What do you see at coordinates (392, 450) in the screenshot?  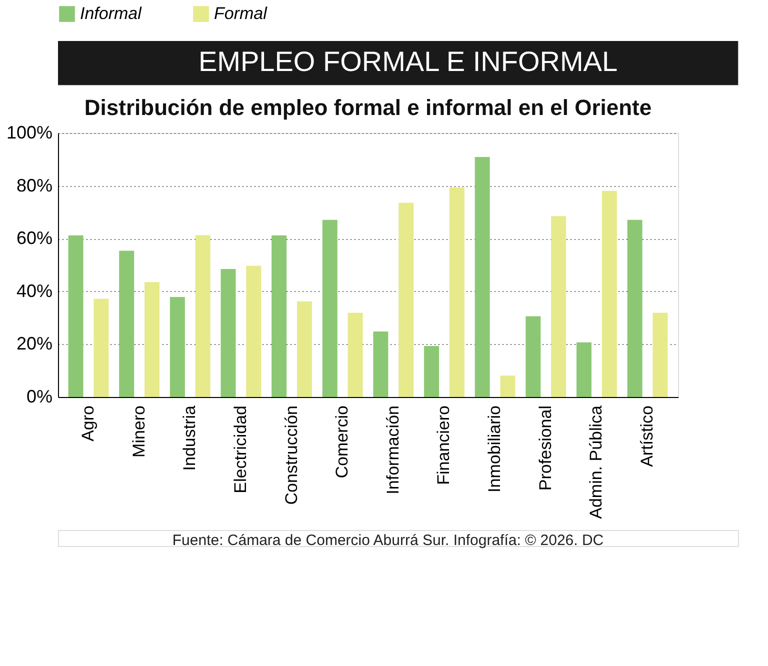 I see `x-tick-label: Información` at bounding box center [392, 450].